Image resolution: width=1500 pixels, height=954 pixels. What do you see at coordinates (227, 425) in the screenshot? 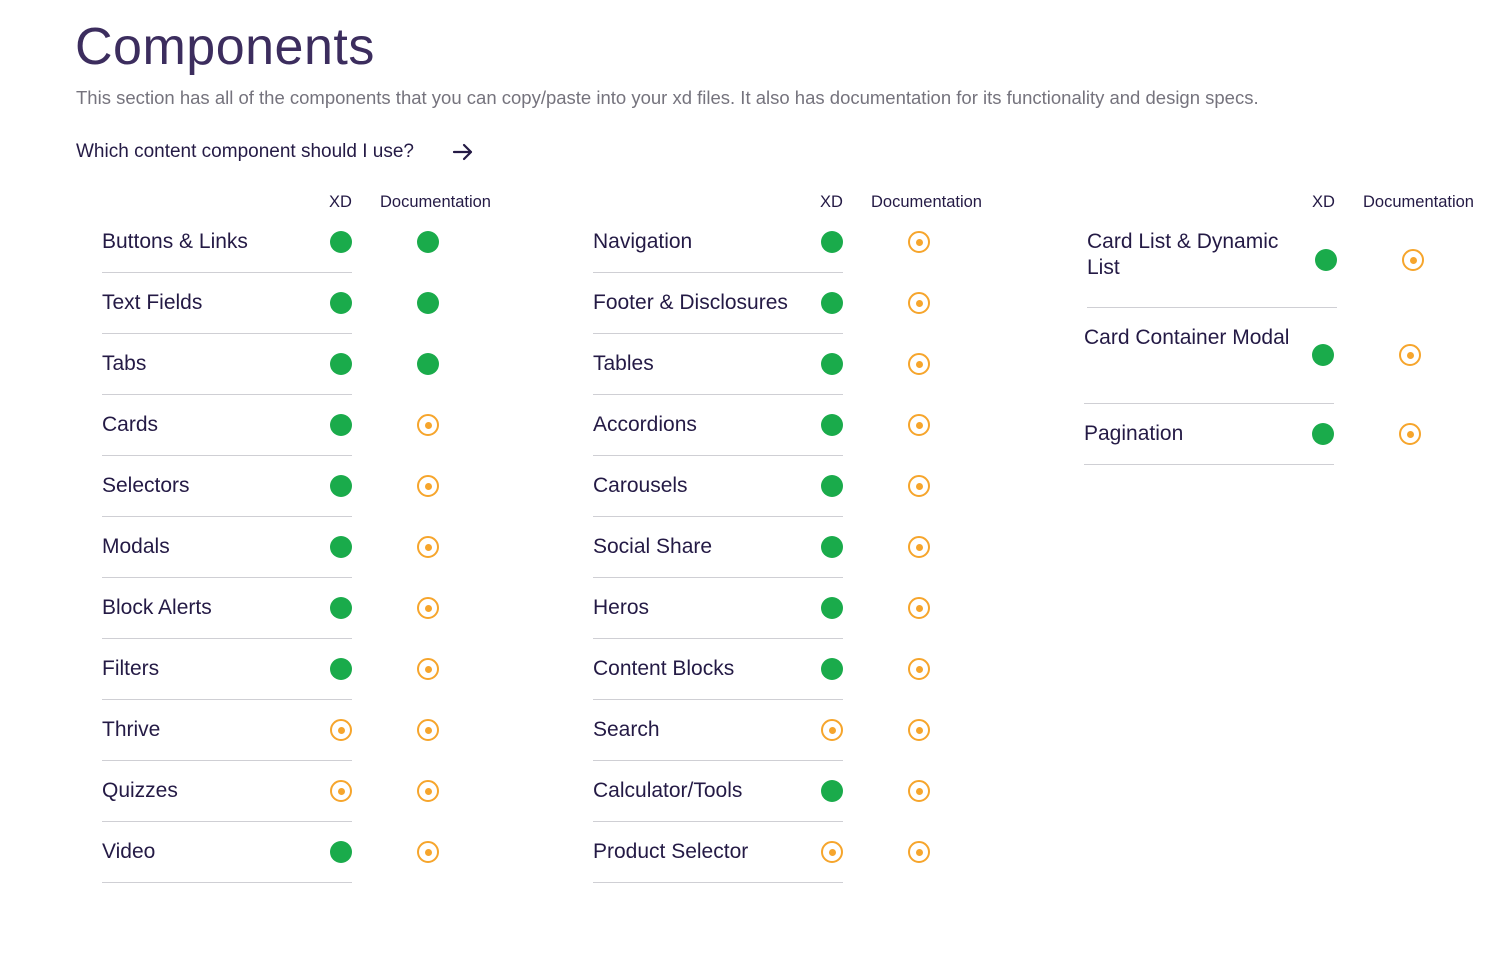
I see `component-row: Cards` at bounding box center [227, 425].